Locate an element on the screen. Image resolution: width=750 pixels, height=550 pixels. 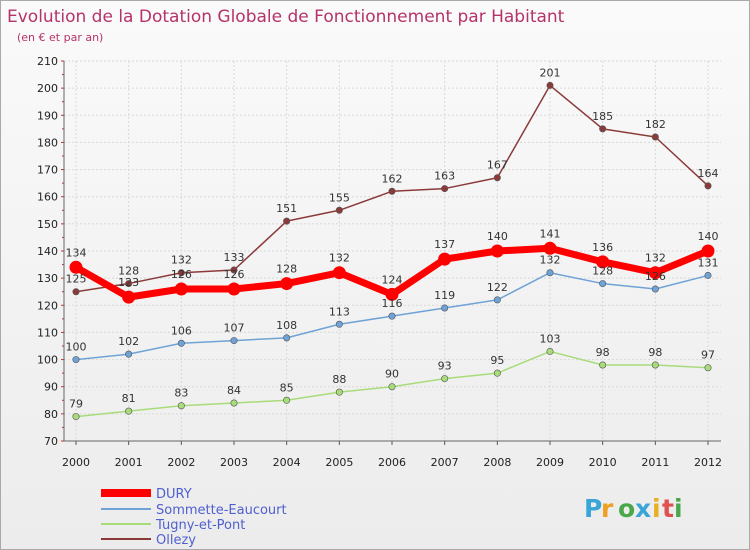
y-tick-label: 170 is located at coordinates (47, 170).